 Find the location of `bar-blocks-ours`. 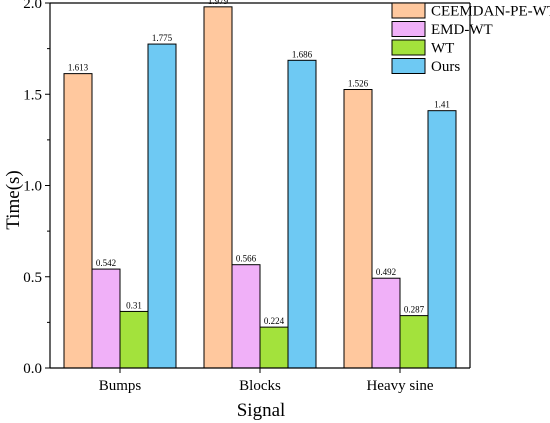

bar-blocks-ours is located at coordinates (302, 214).